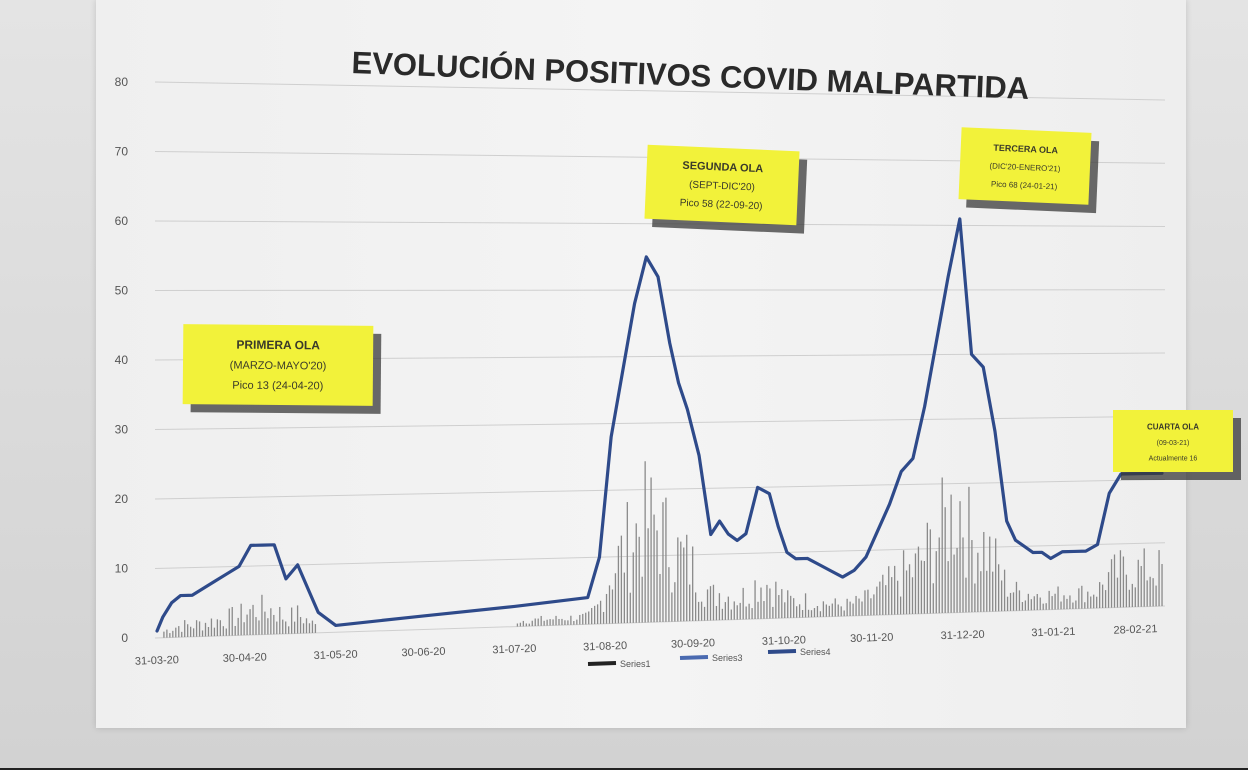 The image size is (1248, 770). What do you see at coordinates (815, 652) in the screenshot?
I see `legend-label: Series4` at bounding box center [815, 652].